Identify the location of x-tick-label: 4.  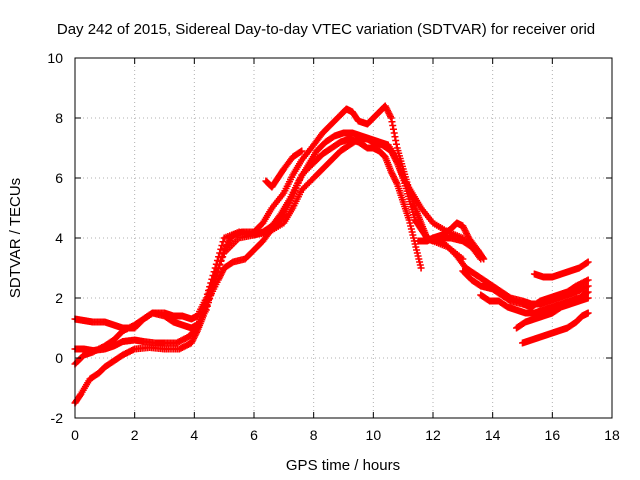
(194, 435).